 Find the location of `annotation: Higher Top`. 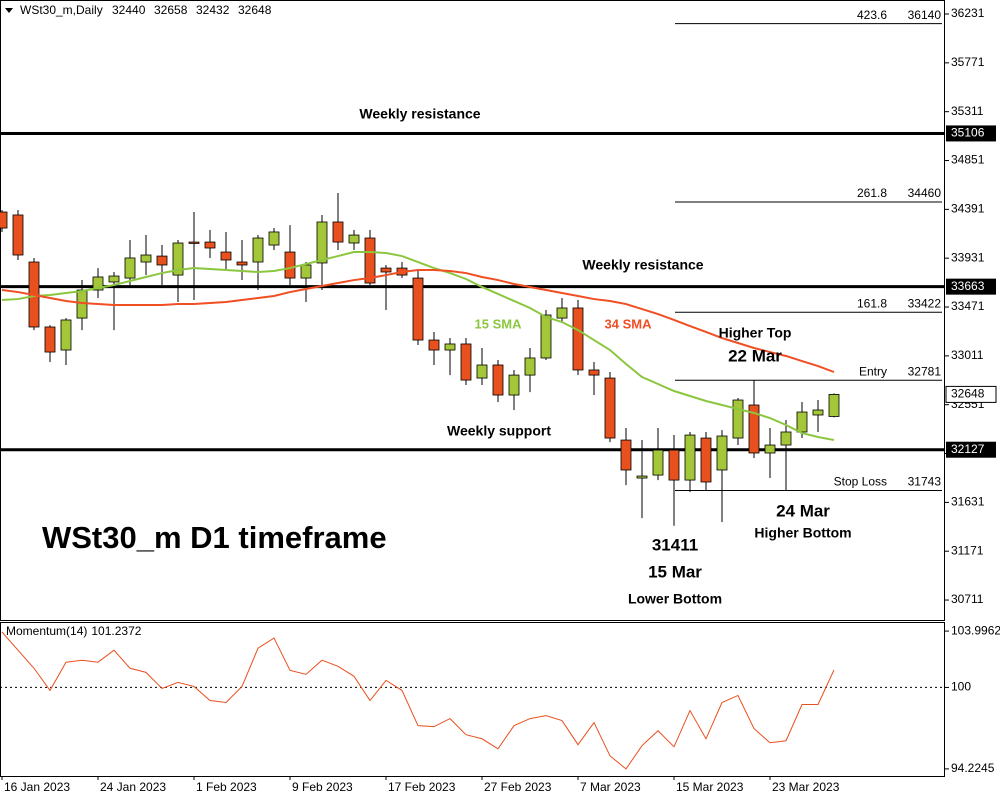

annotation: Higher Top is located at coordinates (755, 333).